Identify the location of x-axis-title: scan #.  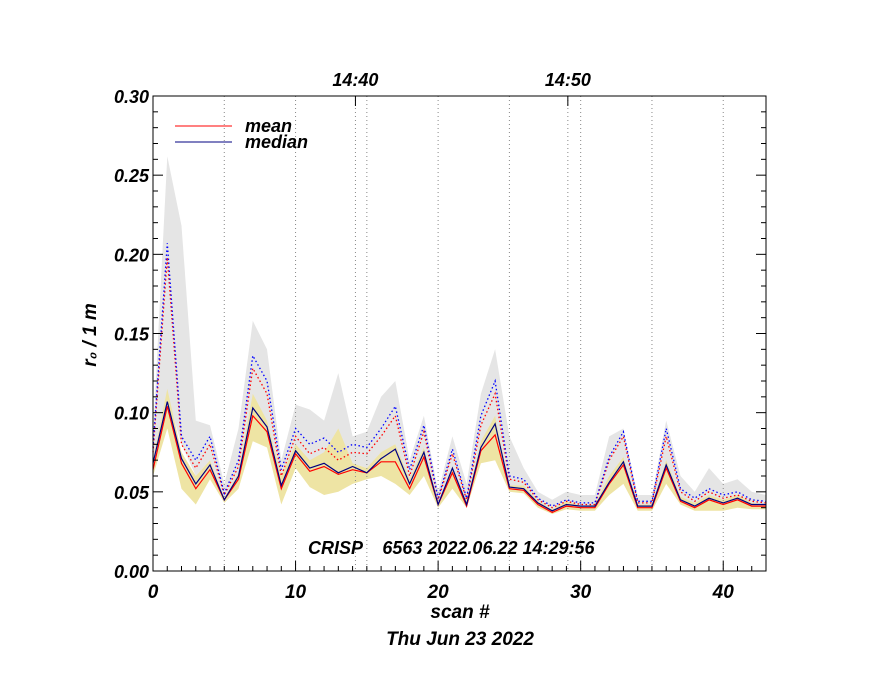
(460, 612).